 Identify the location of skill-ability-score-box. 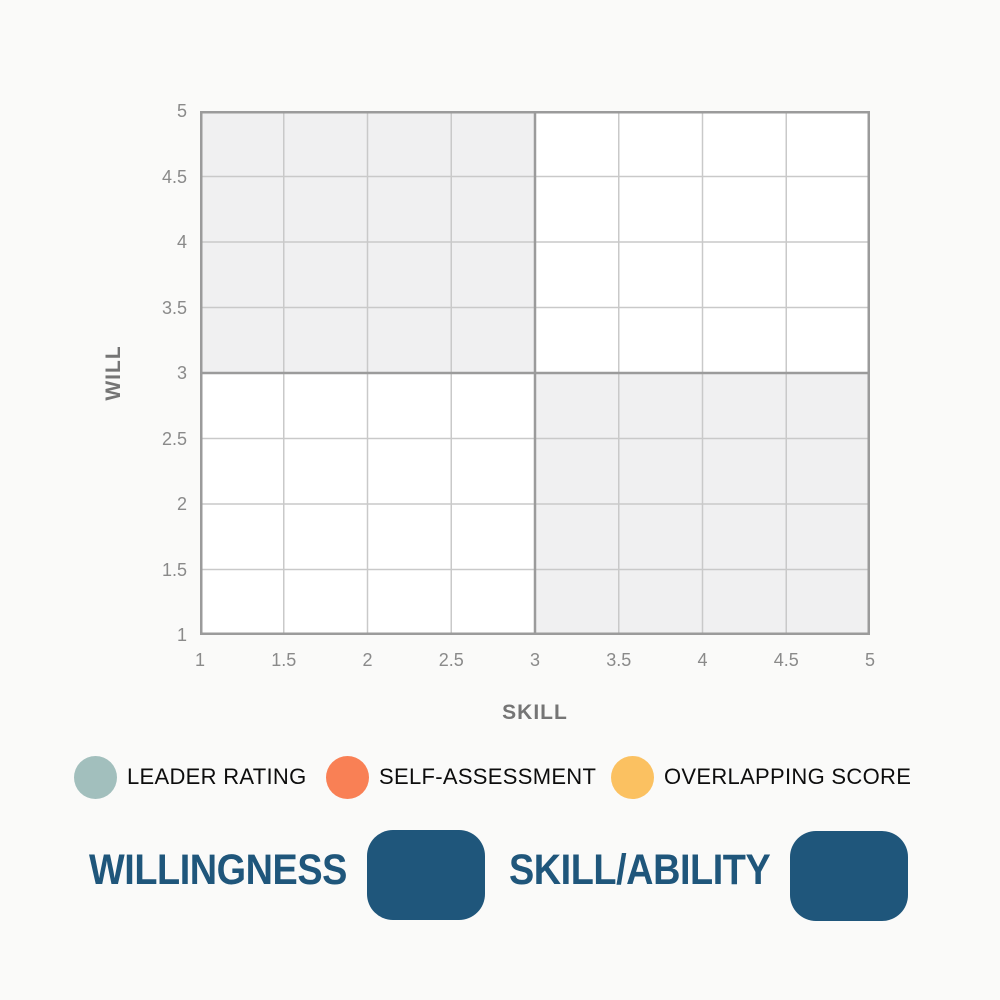
(849, 876).